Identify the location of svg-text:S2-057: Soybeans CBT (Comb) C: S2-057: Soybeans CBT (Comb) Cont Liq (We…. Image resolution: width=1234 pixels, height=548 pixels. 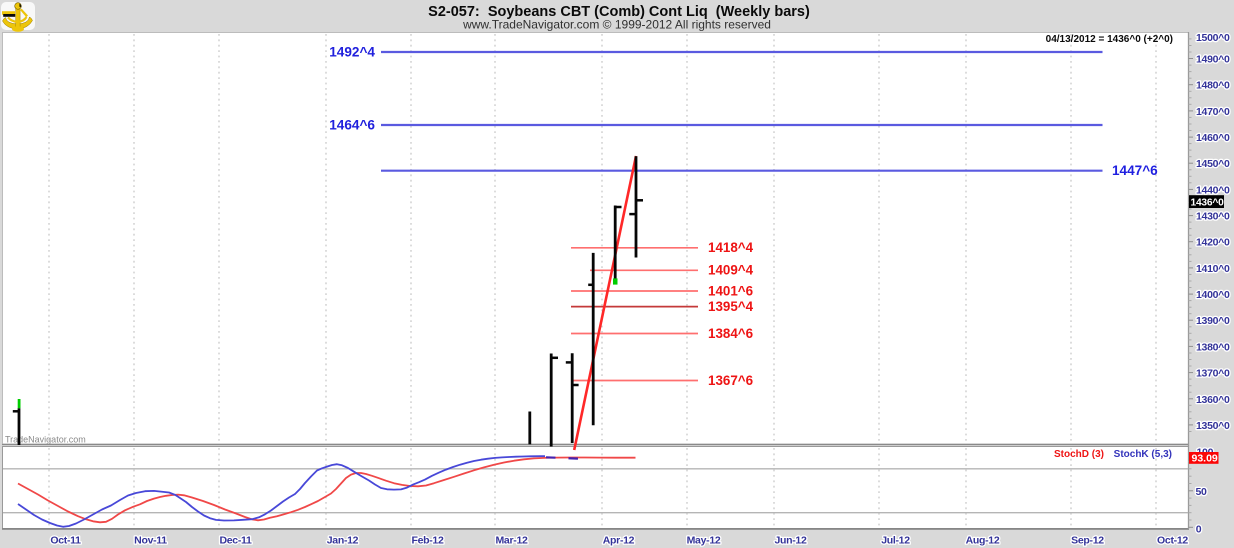
(619, 12).